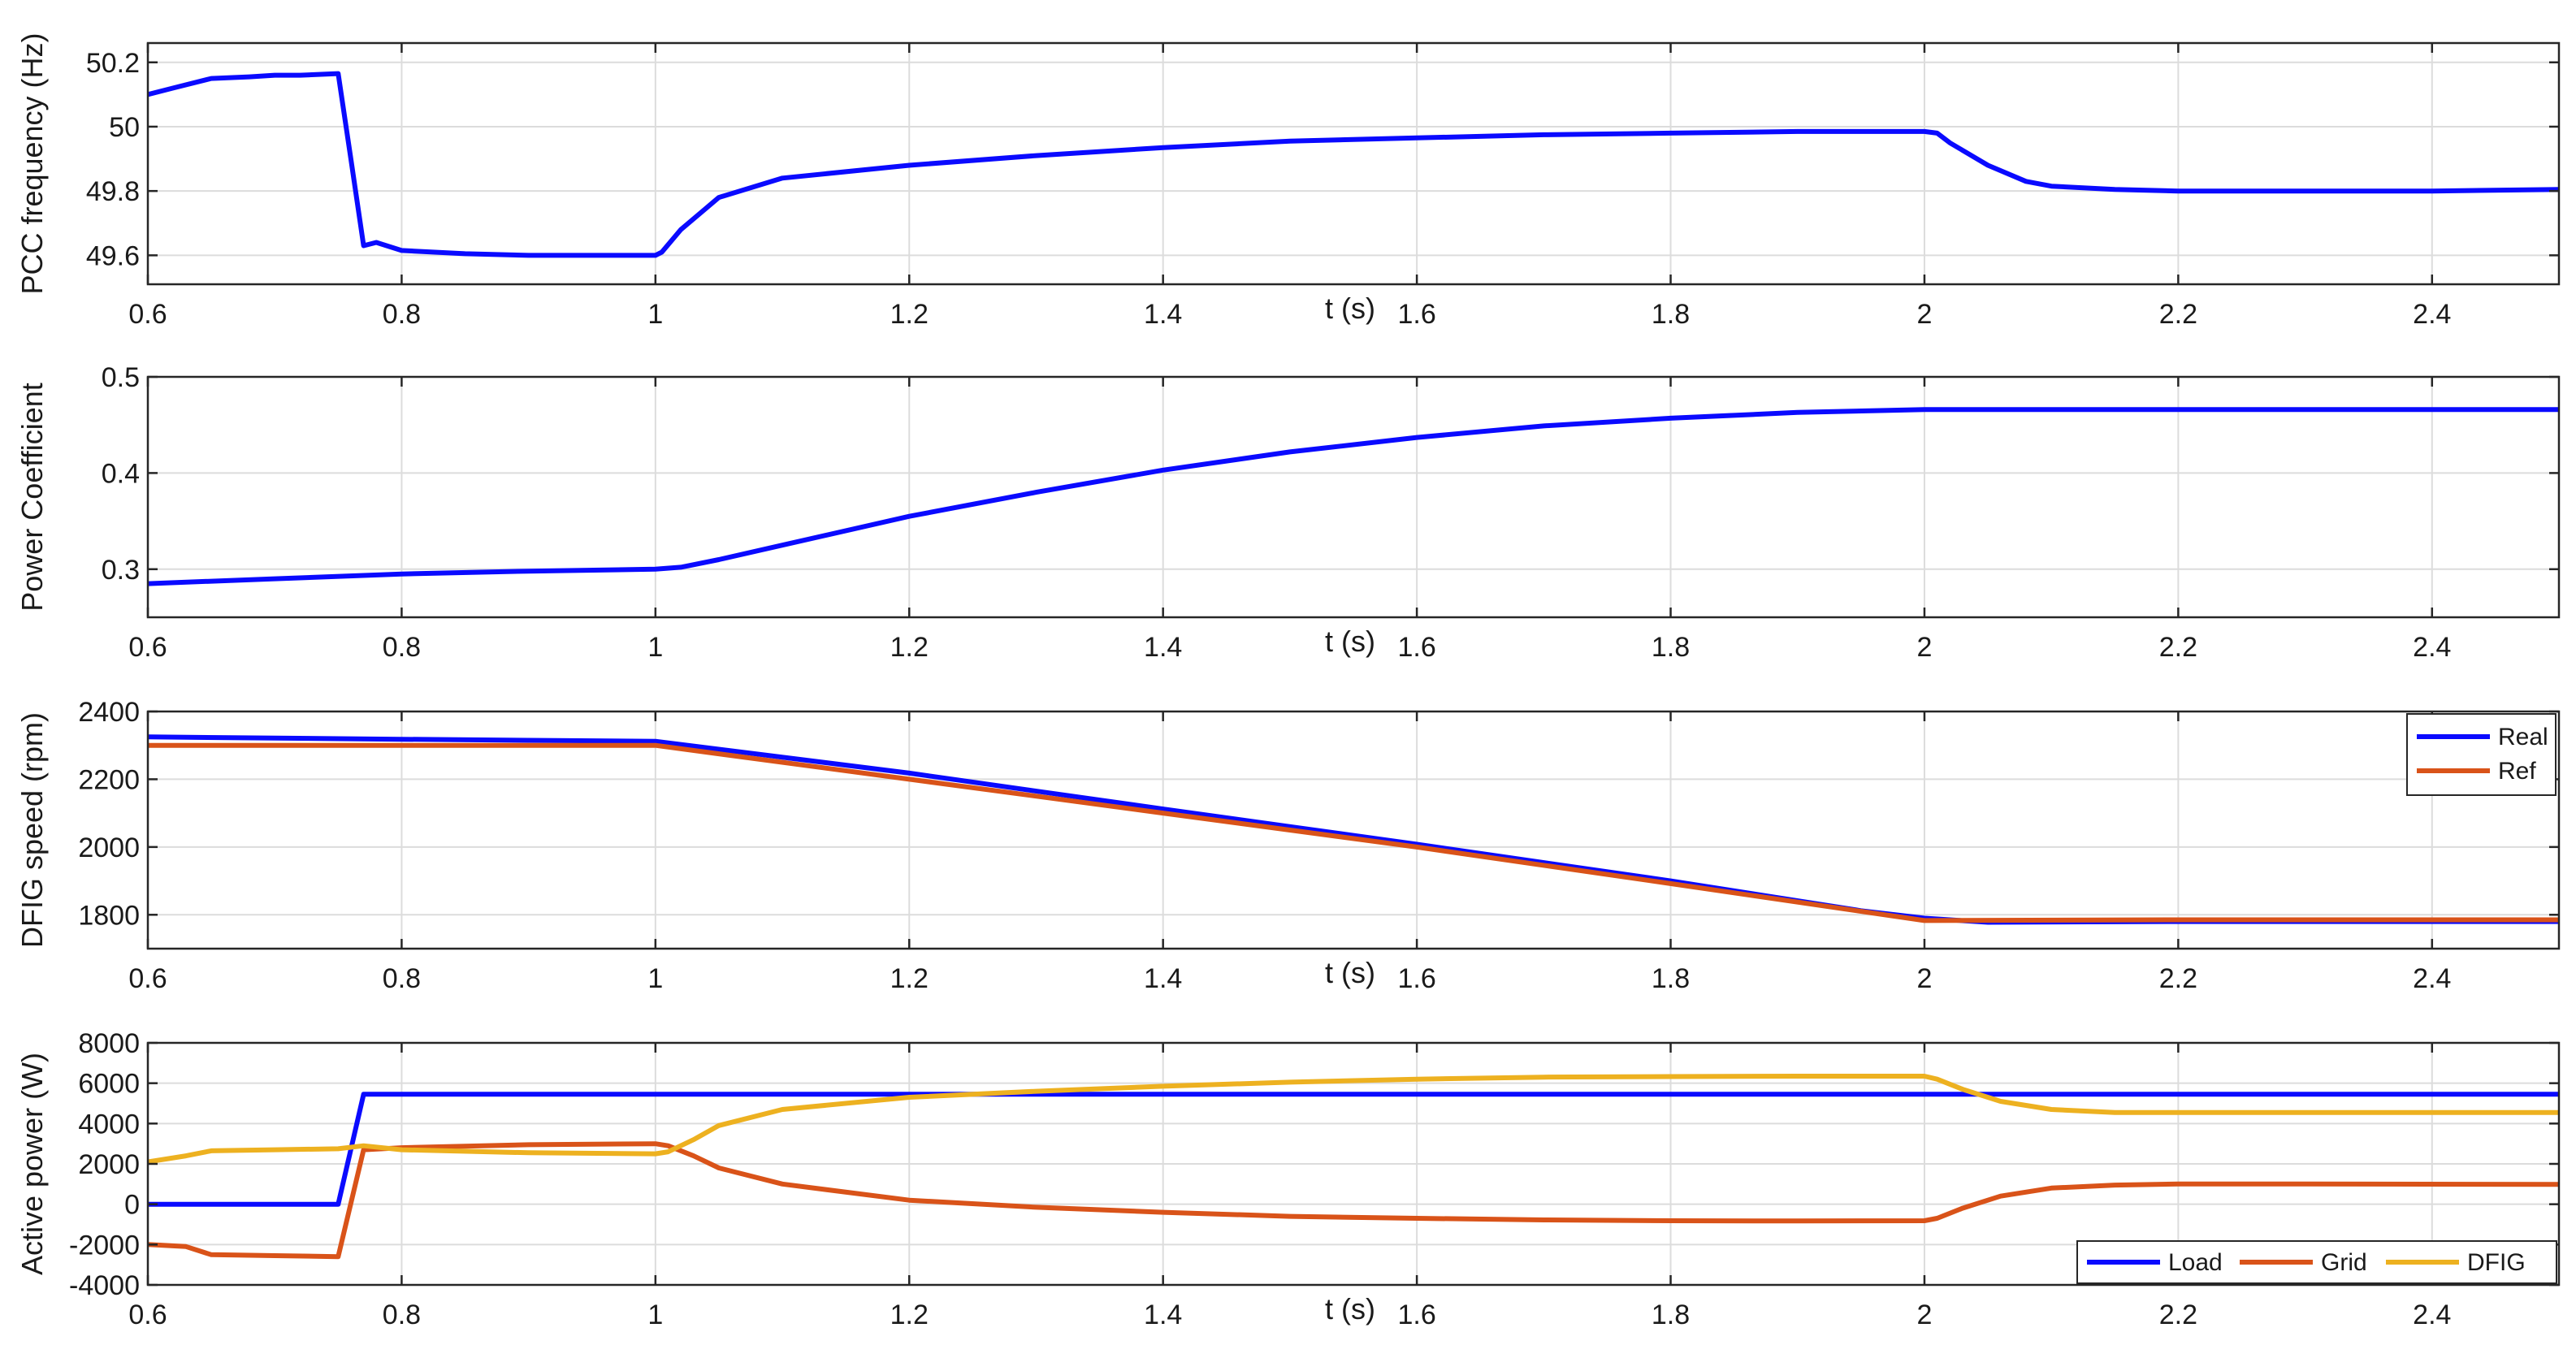 The width and height of the screenshot is (2576, 1345). Describe the element at coordinates (121, 571) in the screenshot. I see `y-tick-label: 0.3` at that location.